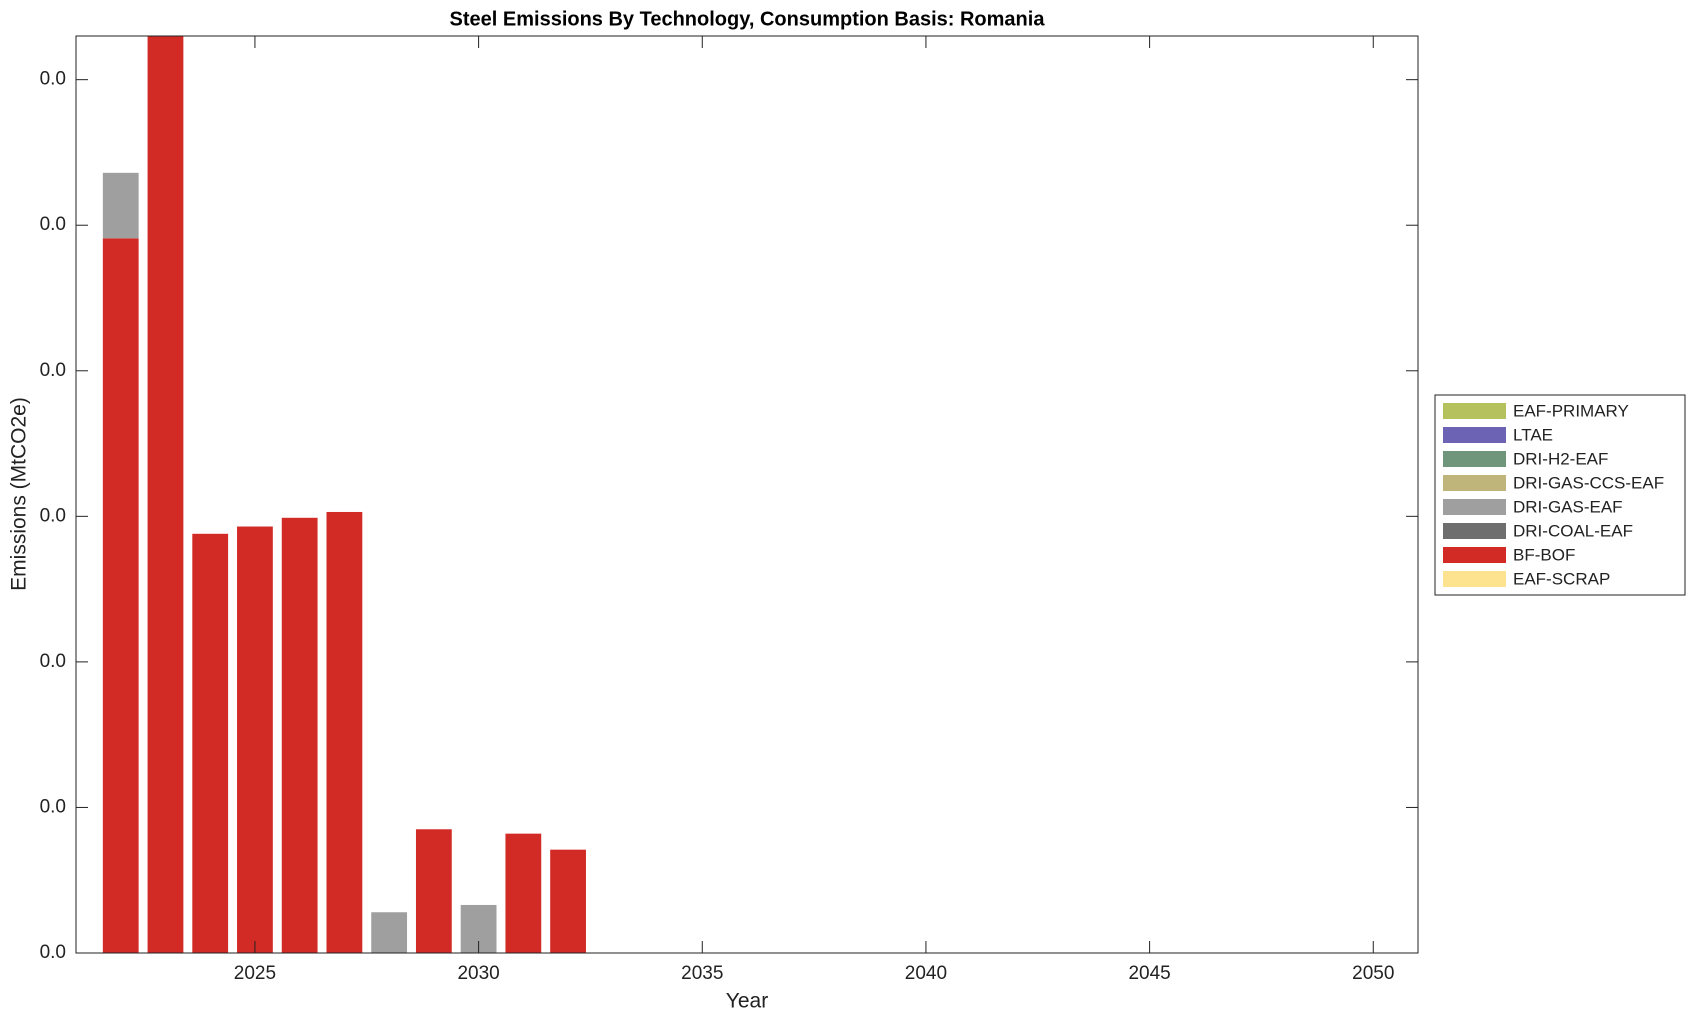 The height and width of the screenshot is (1021, 1696). What do you see at coordinates (702, 973) in the screenshot?
I see `x-tick-label: 2035` at bounding box center [702, 973].